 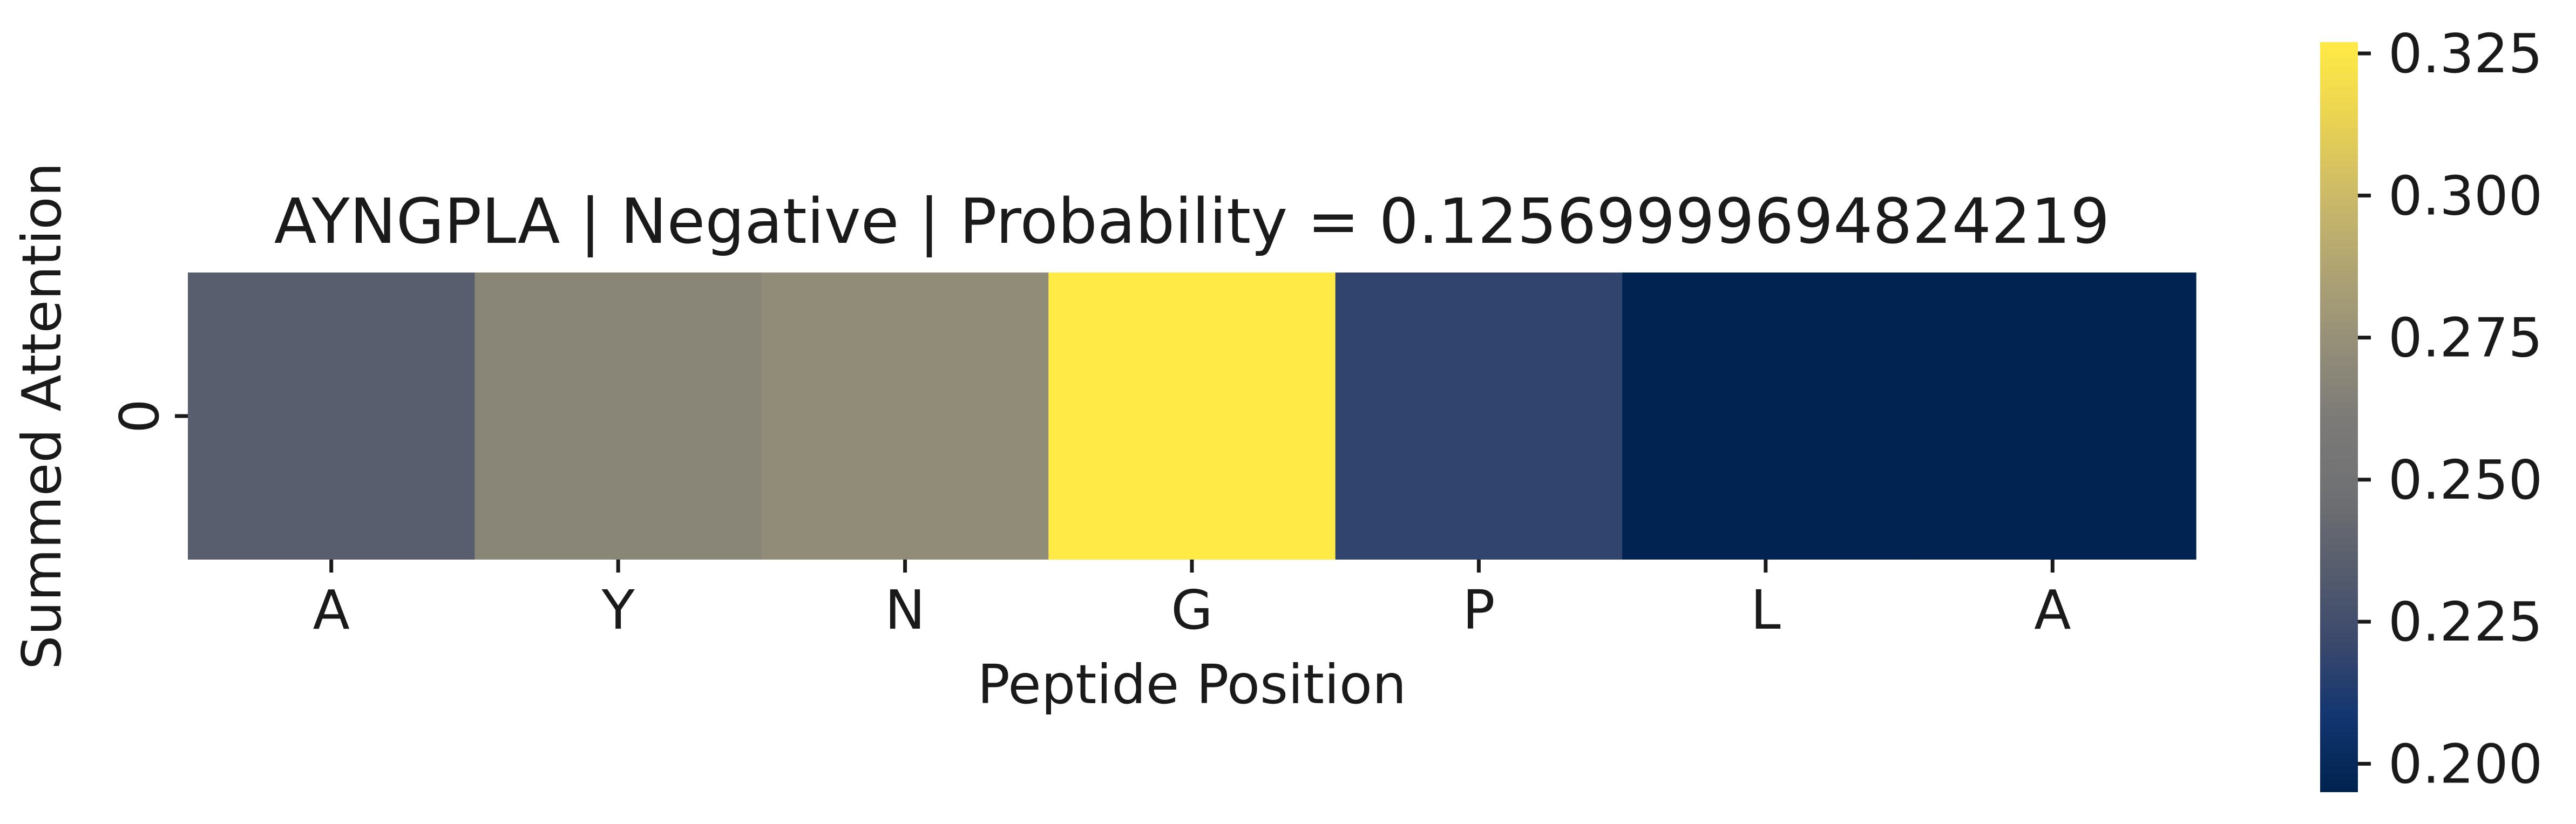 What do you see at coordinates (618, 610) in the screenshot?
I see `x-tick-label: Y` at bounding box center [618, 610].